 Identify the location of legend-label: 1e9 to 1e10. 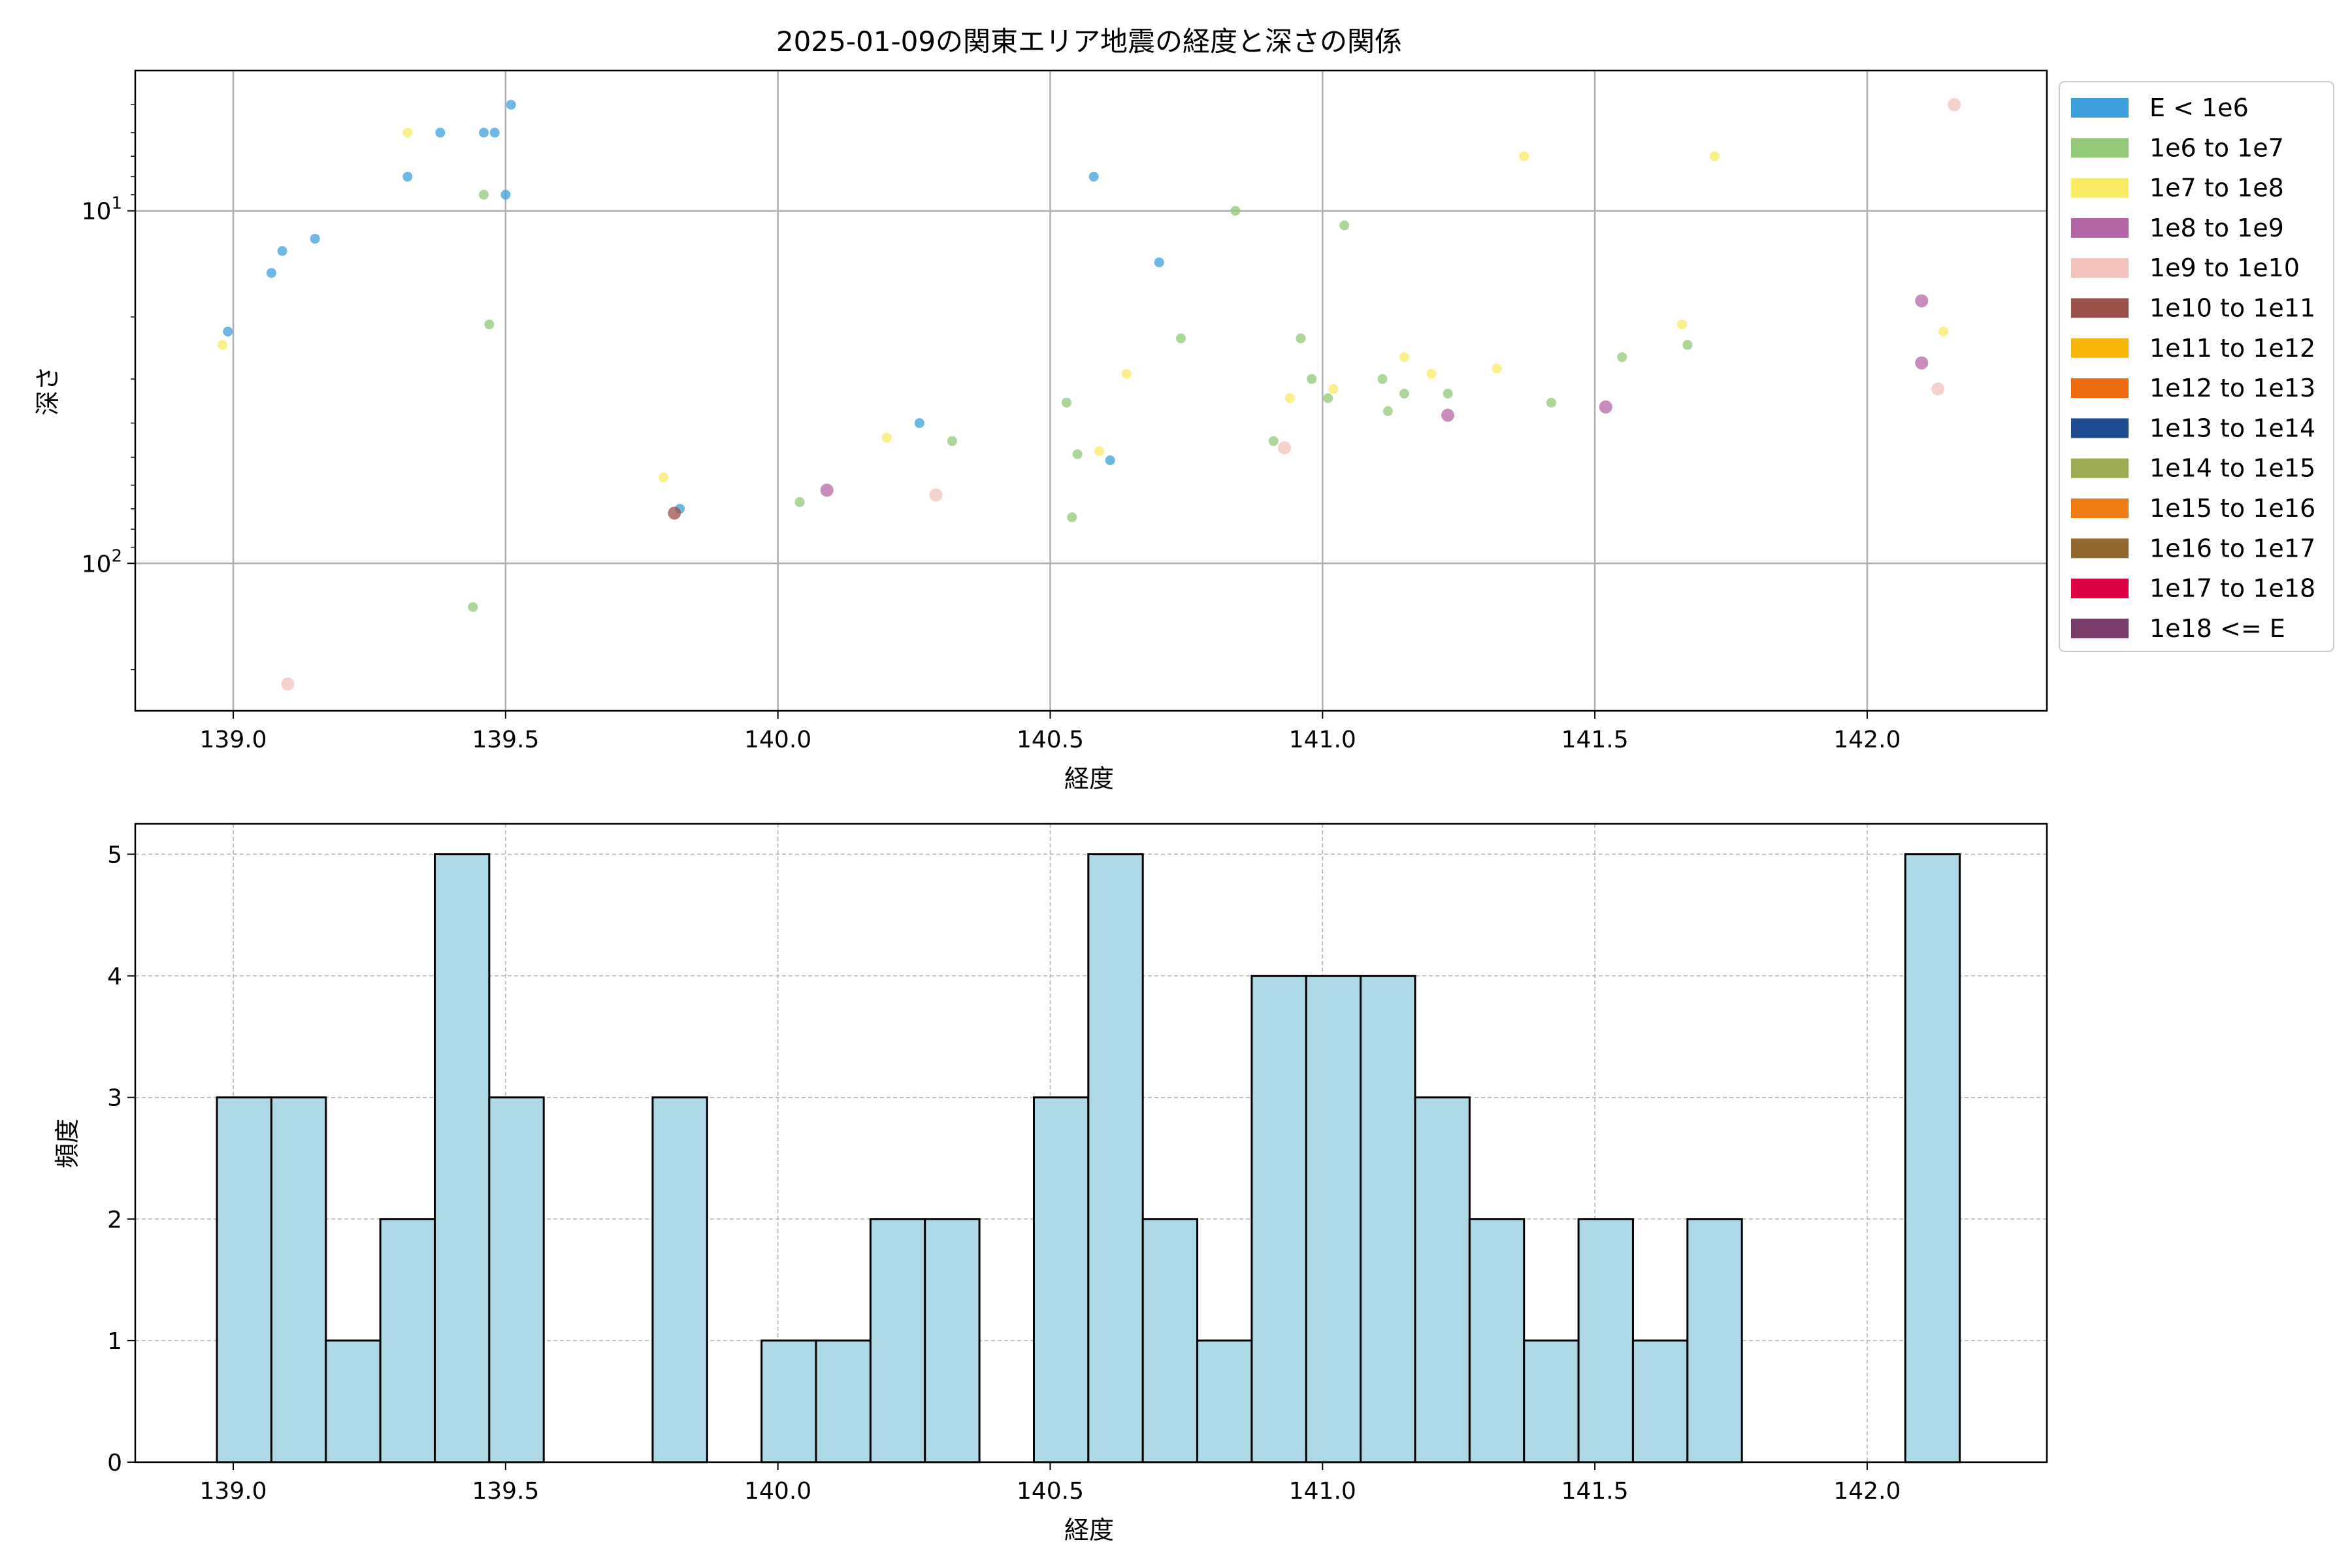
(2224, 267).